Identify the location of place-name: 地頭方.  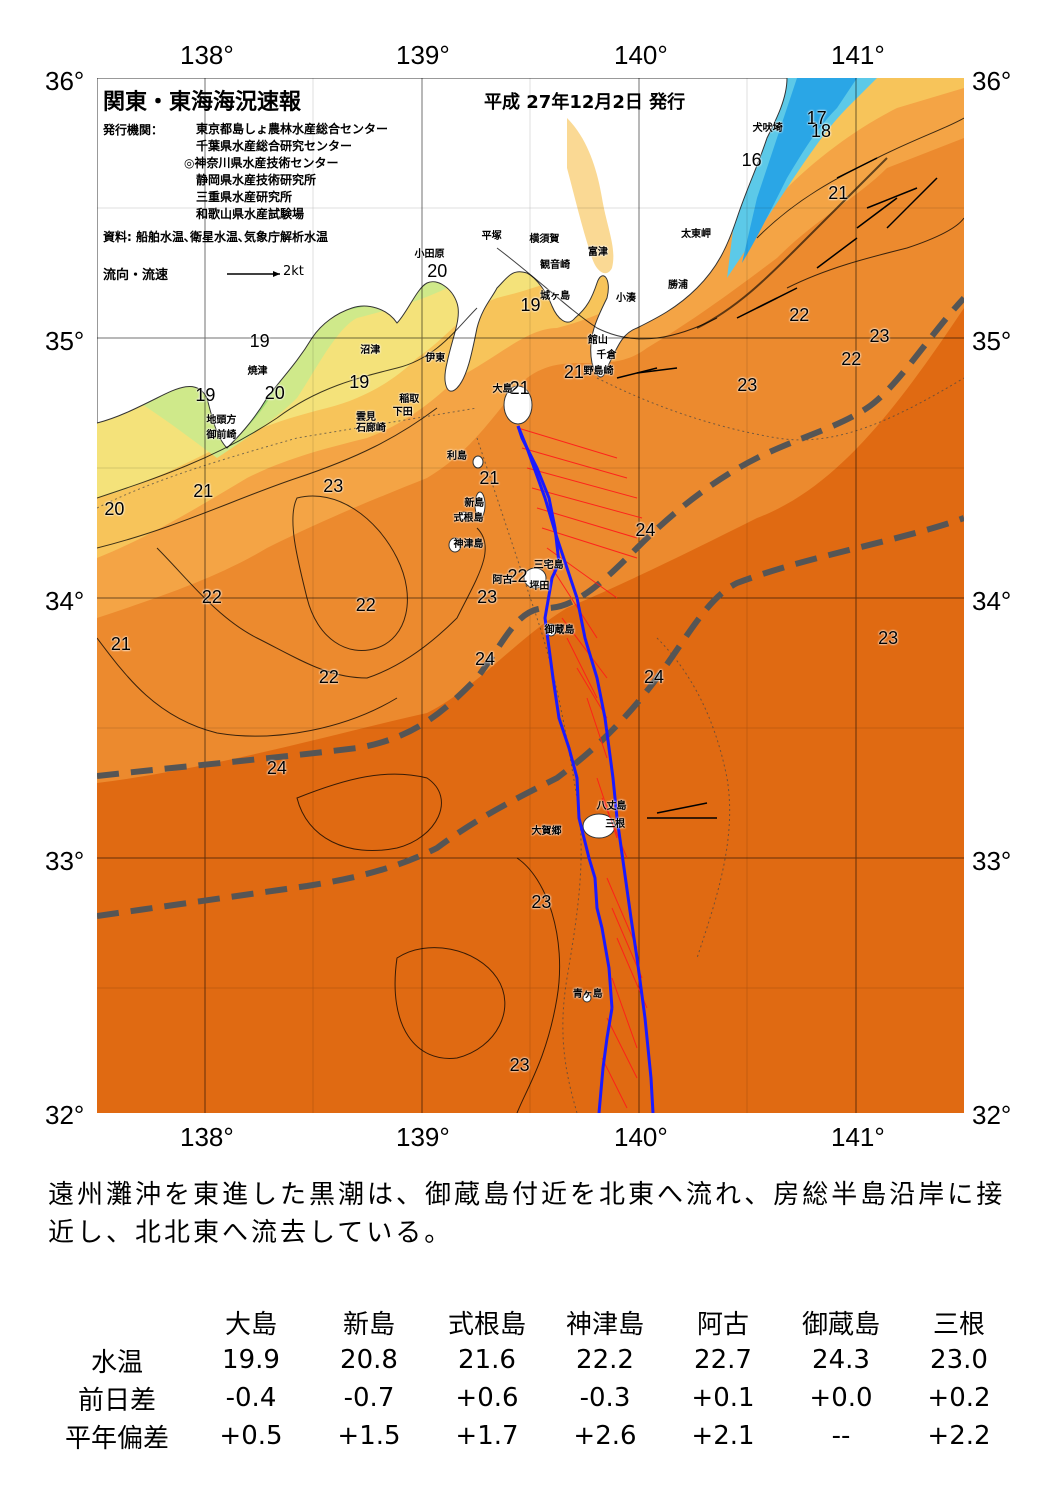
(221, 420).